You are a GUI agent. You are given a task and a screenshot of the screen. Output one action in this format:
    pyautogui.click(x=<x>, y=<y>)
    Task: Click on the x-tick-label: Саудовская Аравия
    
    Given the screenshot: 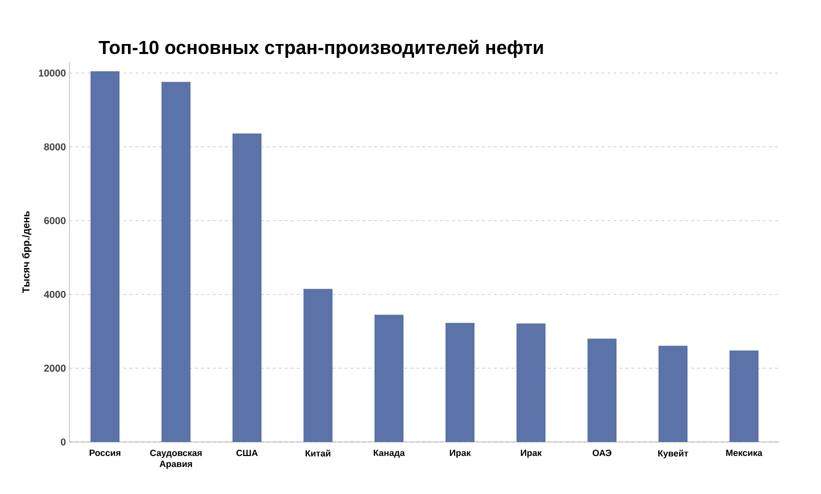 What is the action you would take?
    pyautogui.click(x=176, y=459)
    